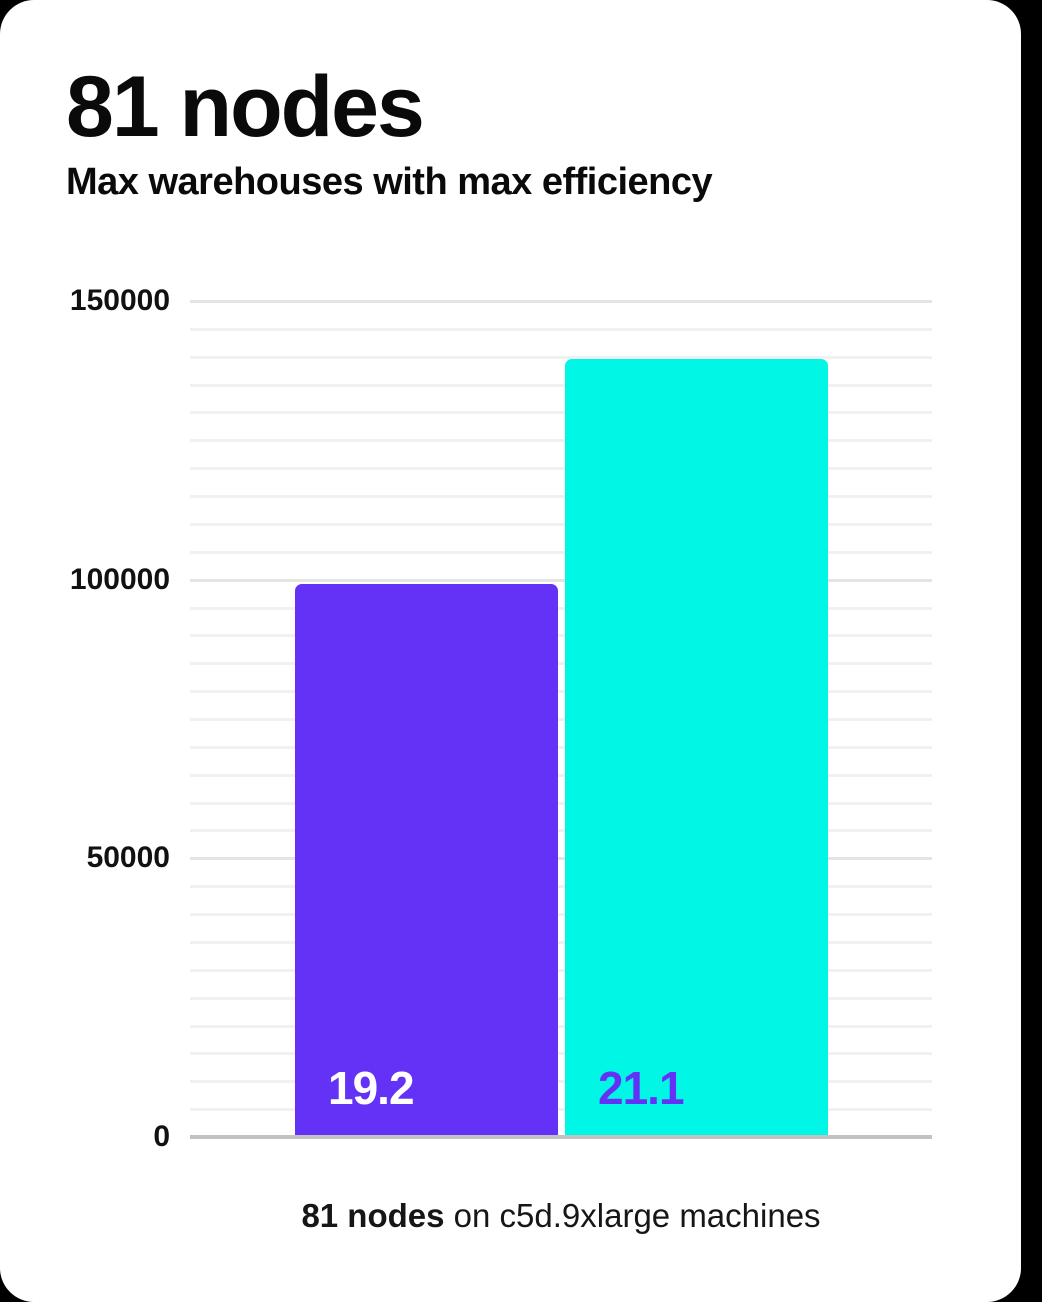 The height and width of the screenshot is (1302, 1042). What do you see at coordinates (161, 1136) in the screenshot?
I see `y-axis-tick-label: 0` at bounding box center [161, 1136].